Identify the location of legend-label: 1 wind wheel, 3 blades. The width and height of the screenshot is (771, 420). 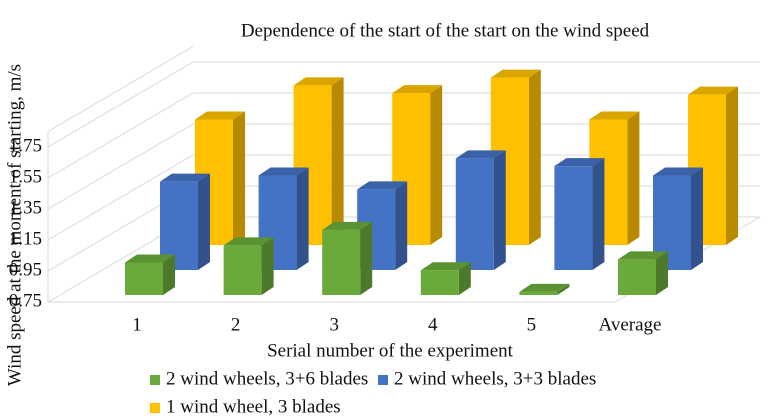
(253, 406).